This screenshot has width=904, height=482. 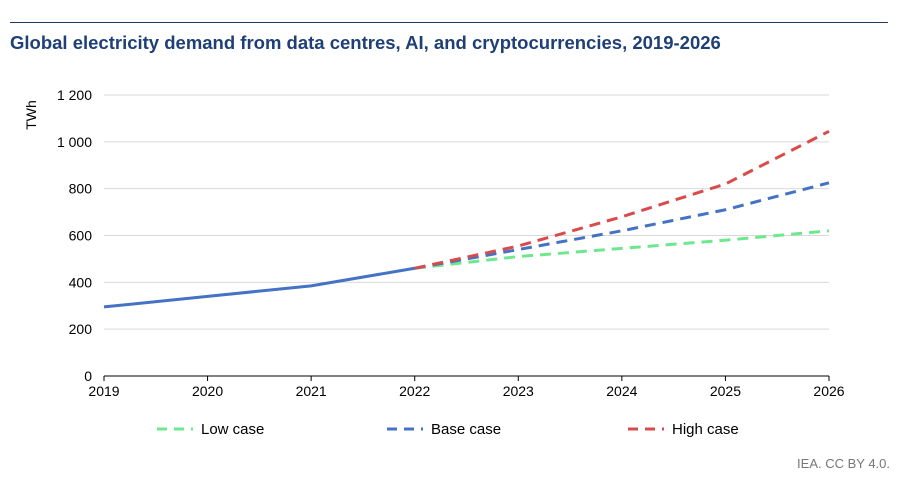 I want to click on x-tick-label: 2024, so click(x=621, y=391).